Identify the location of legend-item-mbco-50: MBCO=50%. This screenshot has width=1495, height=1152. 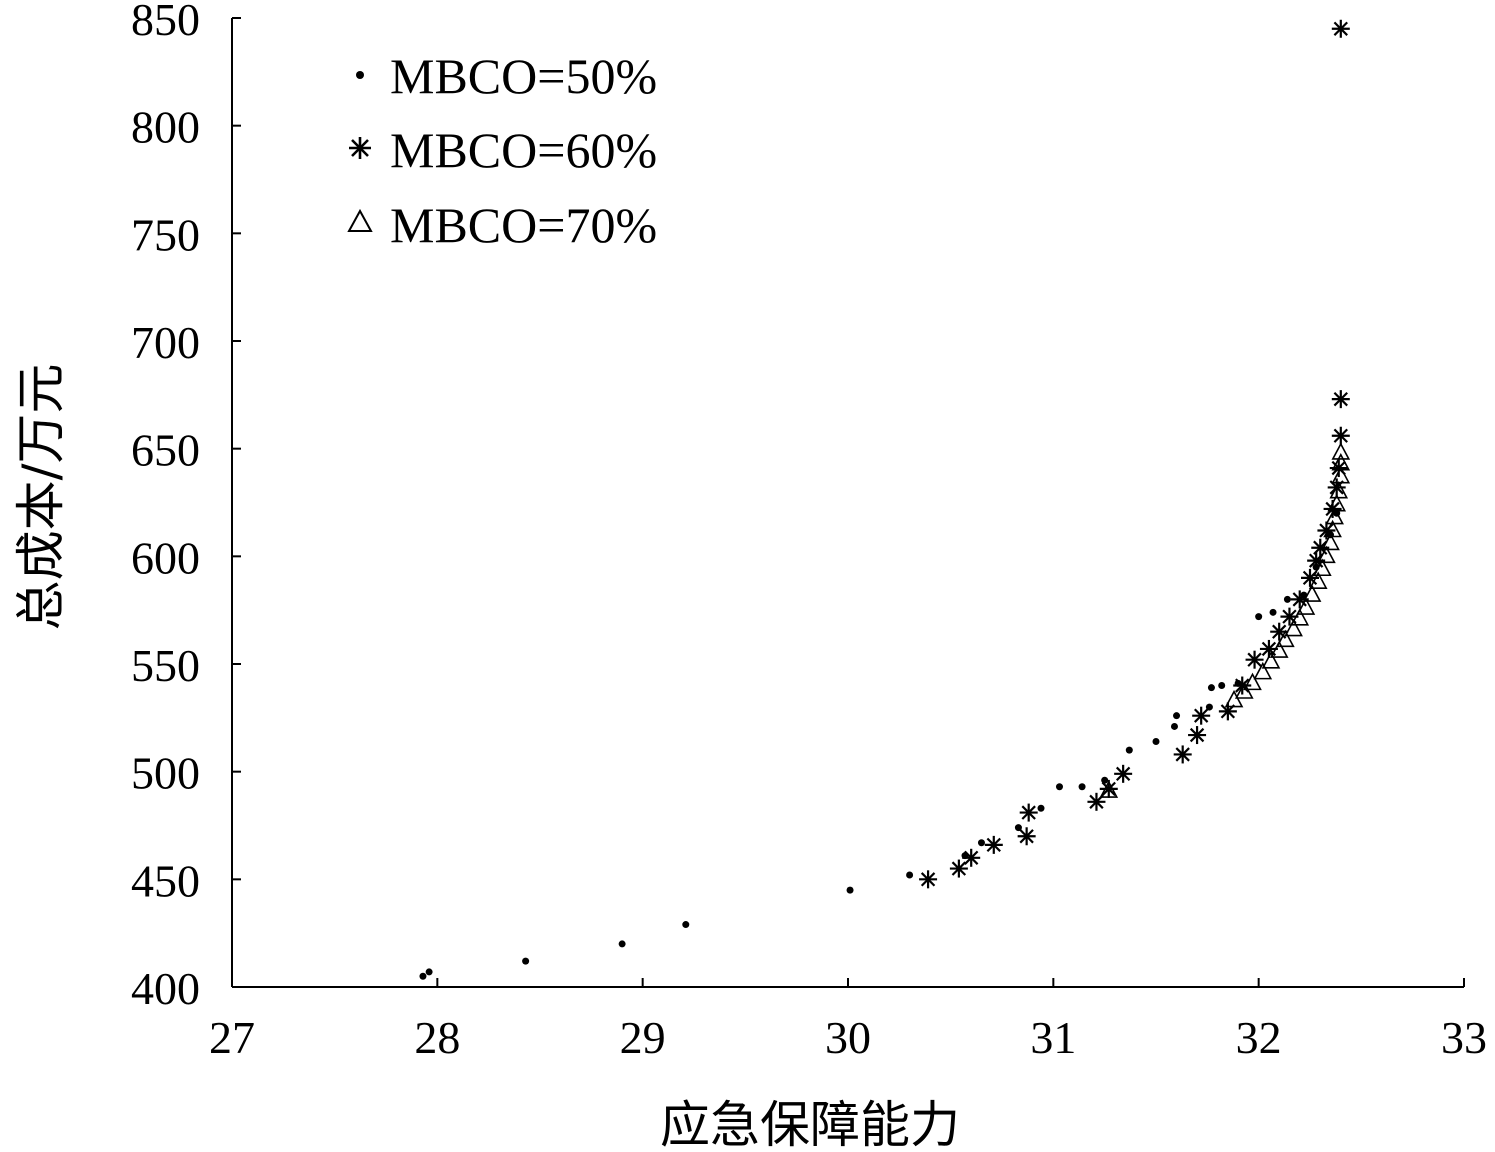
(506, 76).